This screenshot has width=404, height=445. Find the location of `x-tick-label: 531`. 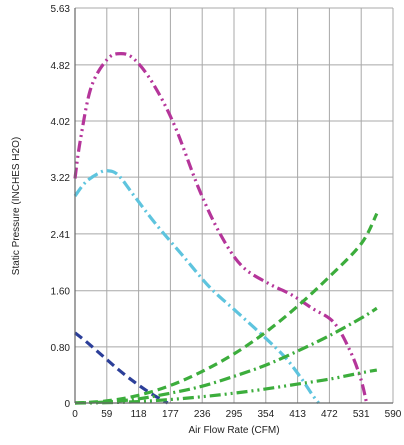

x-tick-label: 531 is located at coordinates (361, 414).